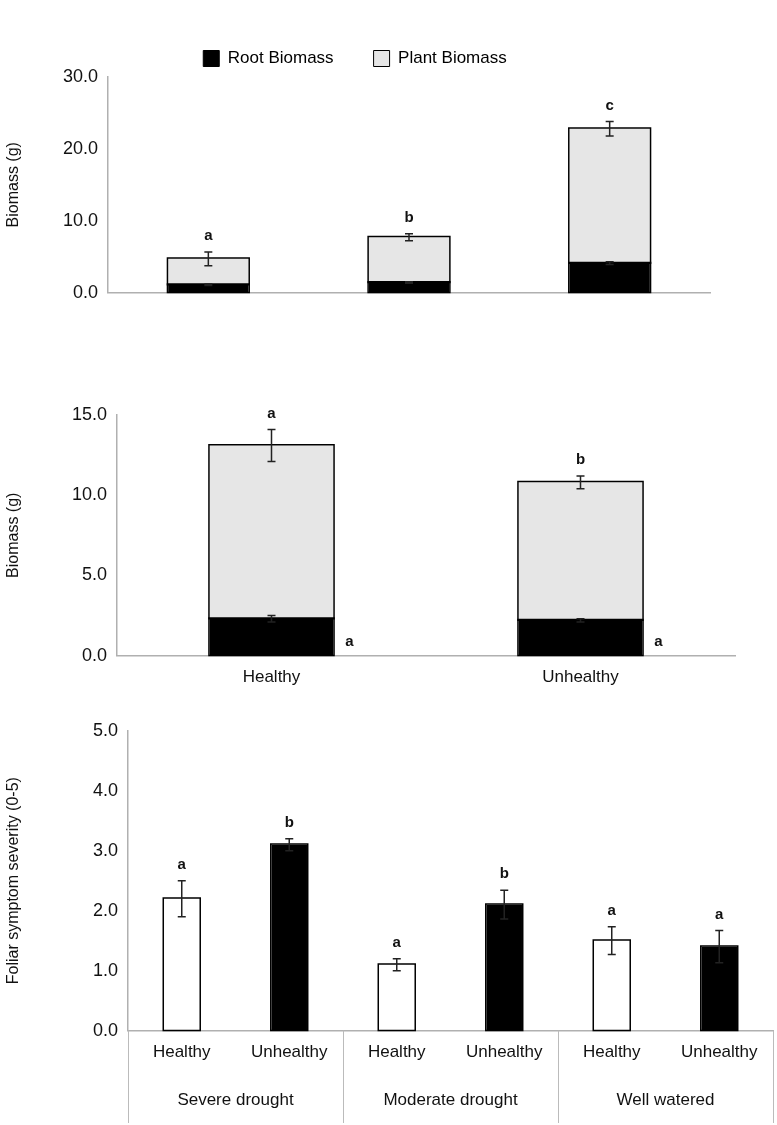  Describe the element at coordinates (280, 58) in the screenshot. I see `legend-label: Root Biomass` at that location.